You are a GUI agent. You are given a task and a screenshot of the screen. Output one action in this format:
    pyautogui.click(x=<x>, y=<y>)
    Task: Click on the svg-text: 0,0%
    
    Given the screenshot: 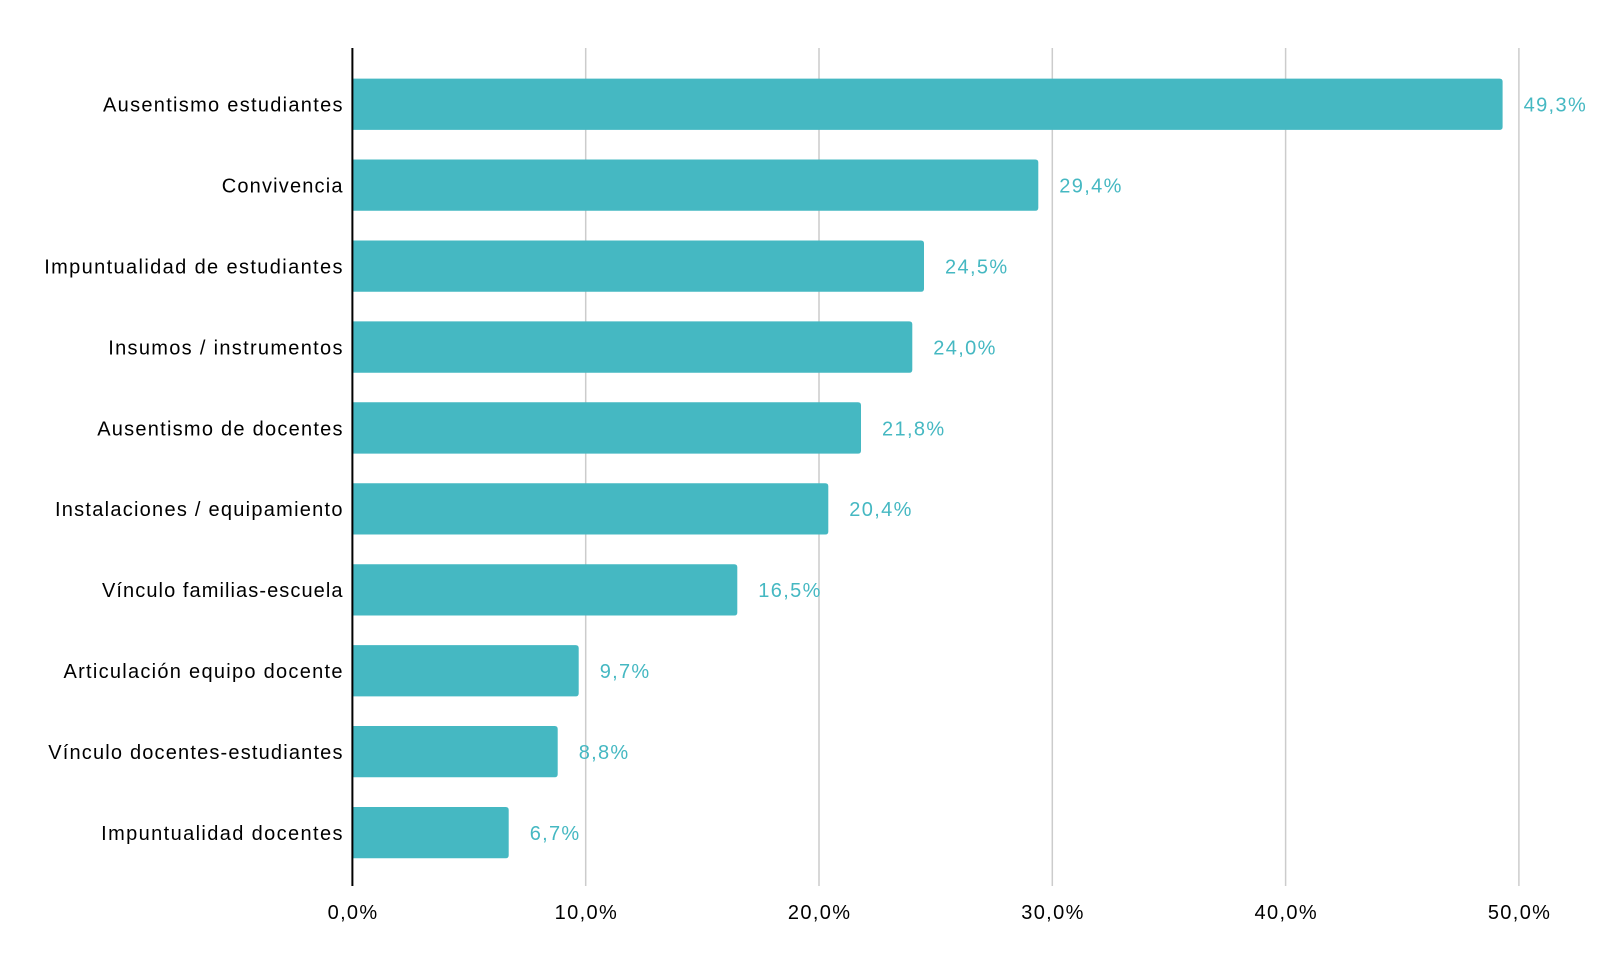 What is the action you would take?
    pyautogui.click(x=353, y=913)
    